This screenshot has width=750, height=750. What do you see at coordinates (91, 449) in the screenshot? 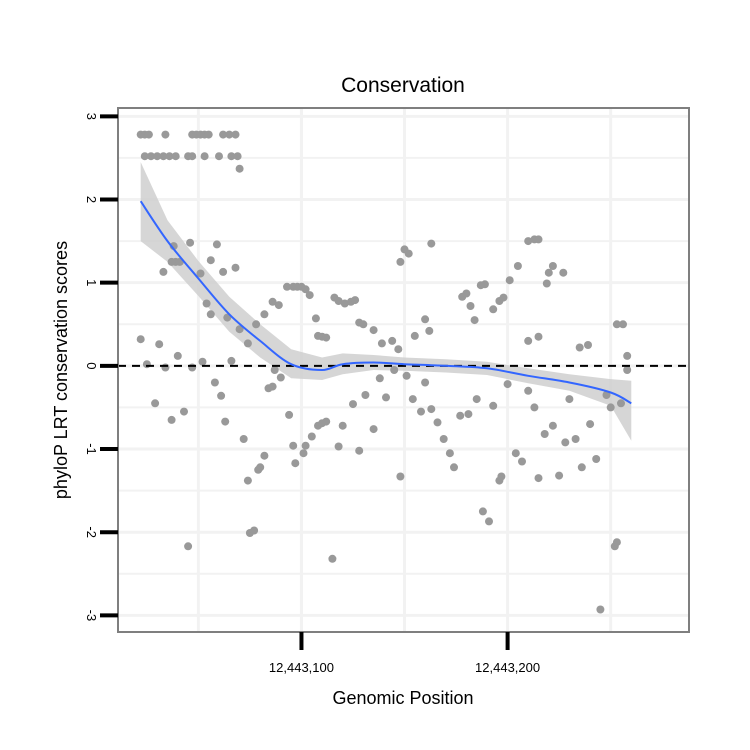
I see `y-tick-label: -1` at bounding box center [91, 449].